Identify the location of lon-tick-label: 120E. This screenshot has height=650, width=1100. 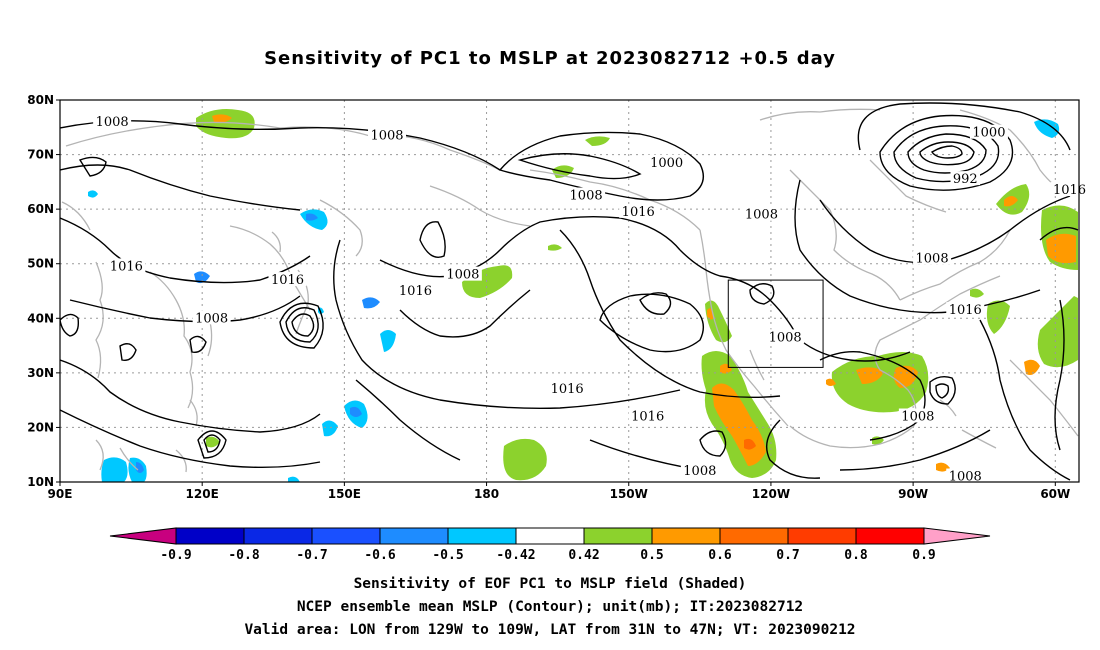
(202, 494).